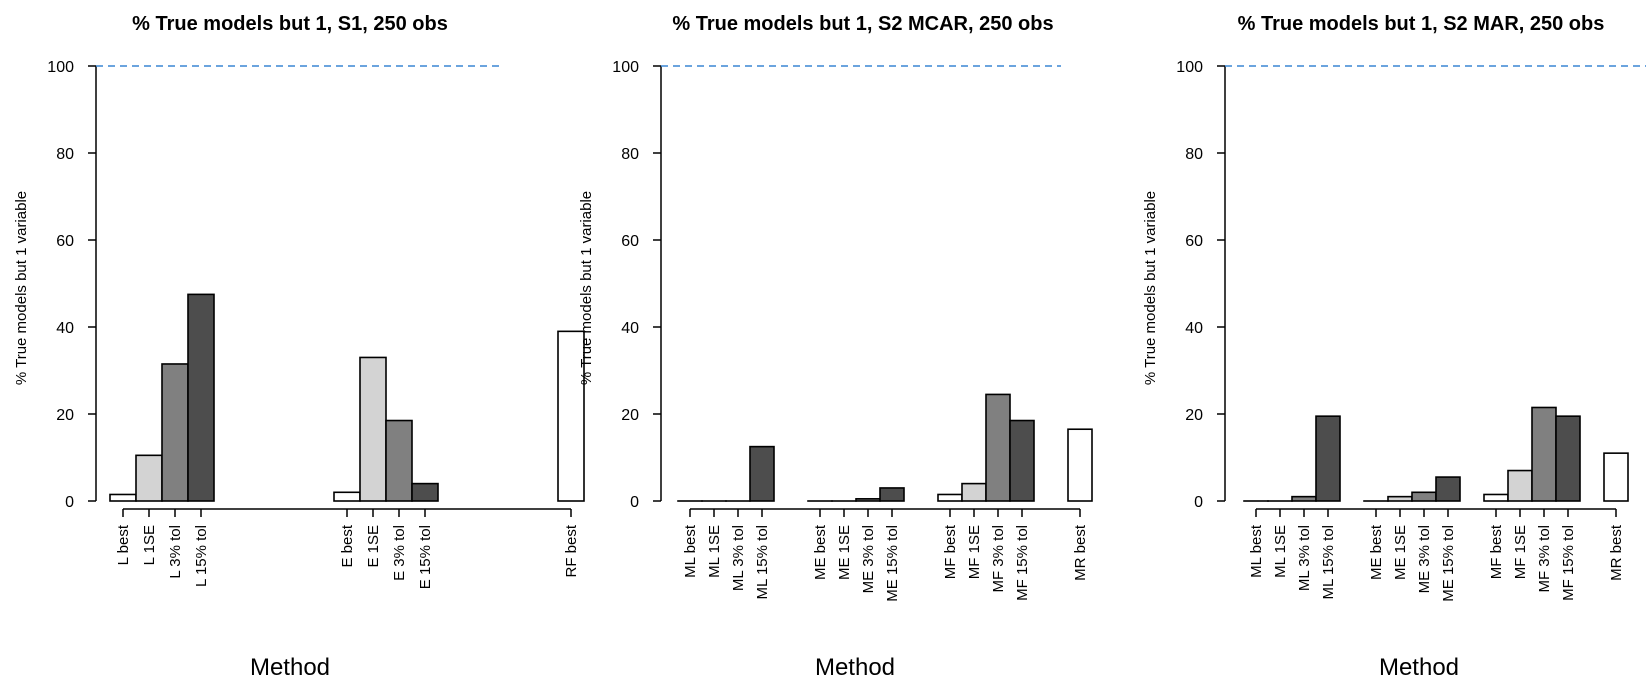 The image size is (1646, 686). Describe the element at coordinates (290, 24) in the screenshot. I see `chart-title: % True models but 1, S1, 250 obs` at that location.